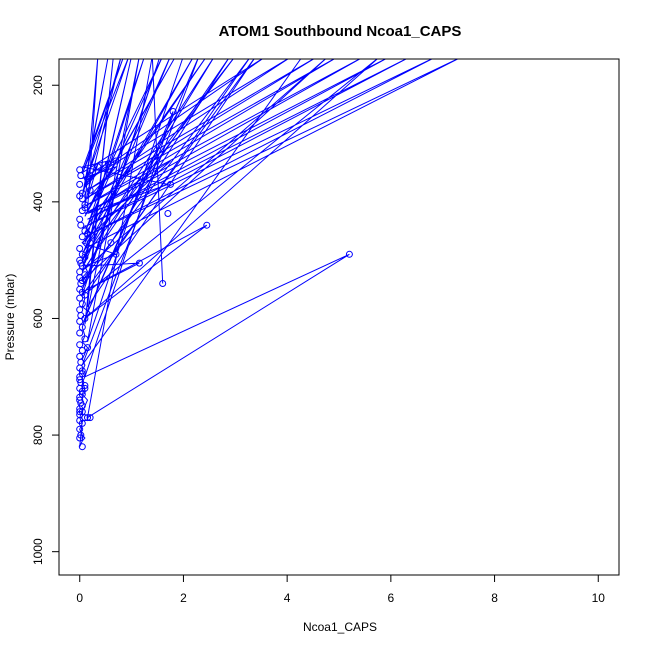 This screenshot has width=650, height=650. I want to click on x-tick-label: 8, so click(494, 598).